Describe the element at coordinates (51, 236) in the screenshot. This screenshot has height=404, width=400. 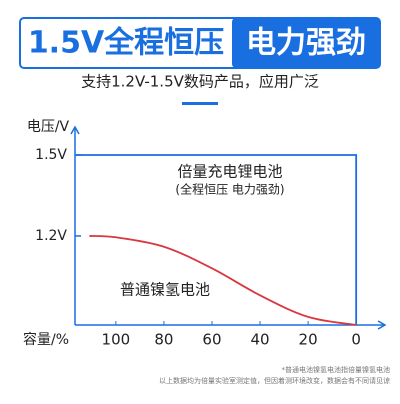
I see `y-tick-label: 1.2V` at that location.